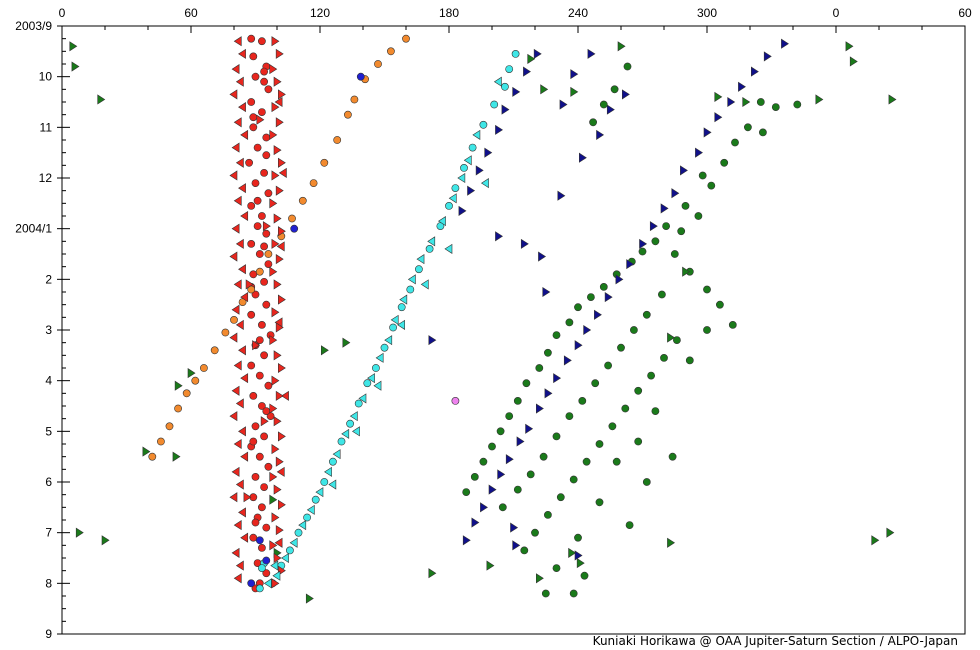 The width and height of the screenshot is (980, 650). I want to click on y-tick-label: 10, so click(46, 77).